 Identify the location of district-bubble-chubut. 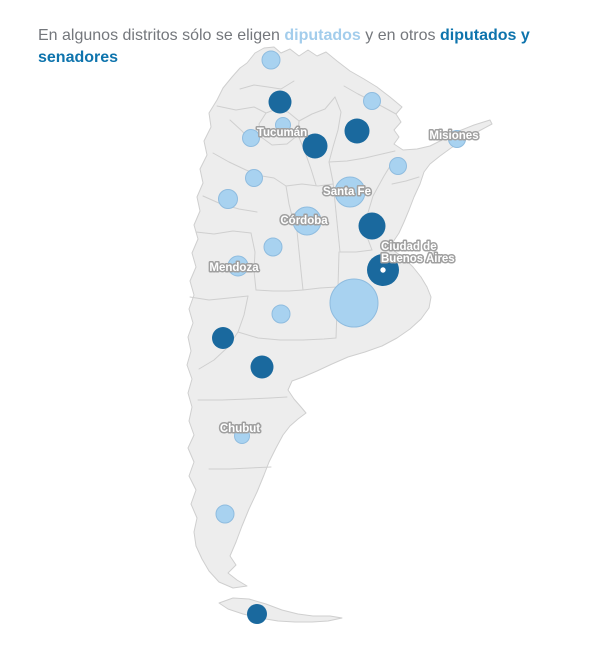
(242, 436).